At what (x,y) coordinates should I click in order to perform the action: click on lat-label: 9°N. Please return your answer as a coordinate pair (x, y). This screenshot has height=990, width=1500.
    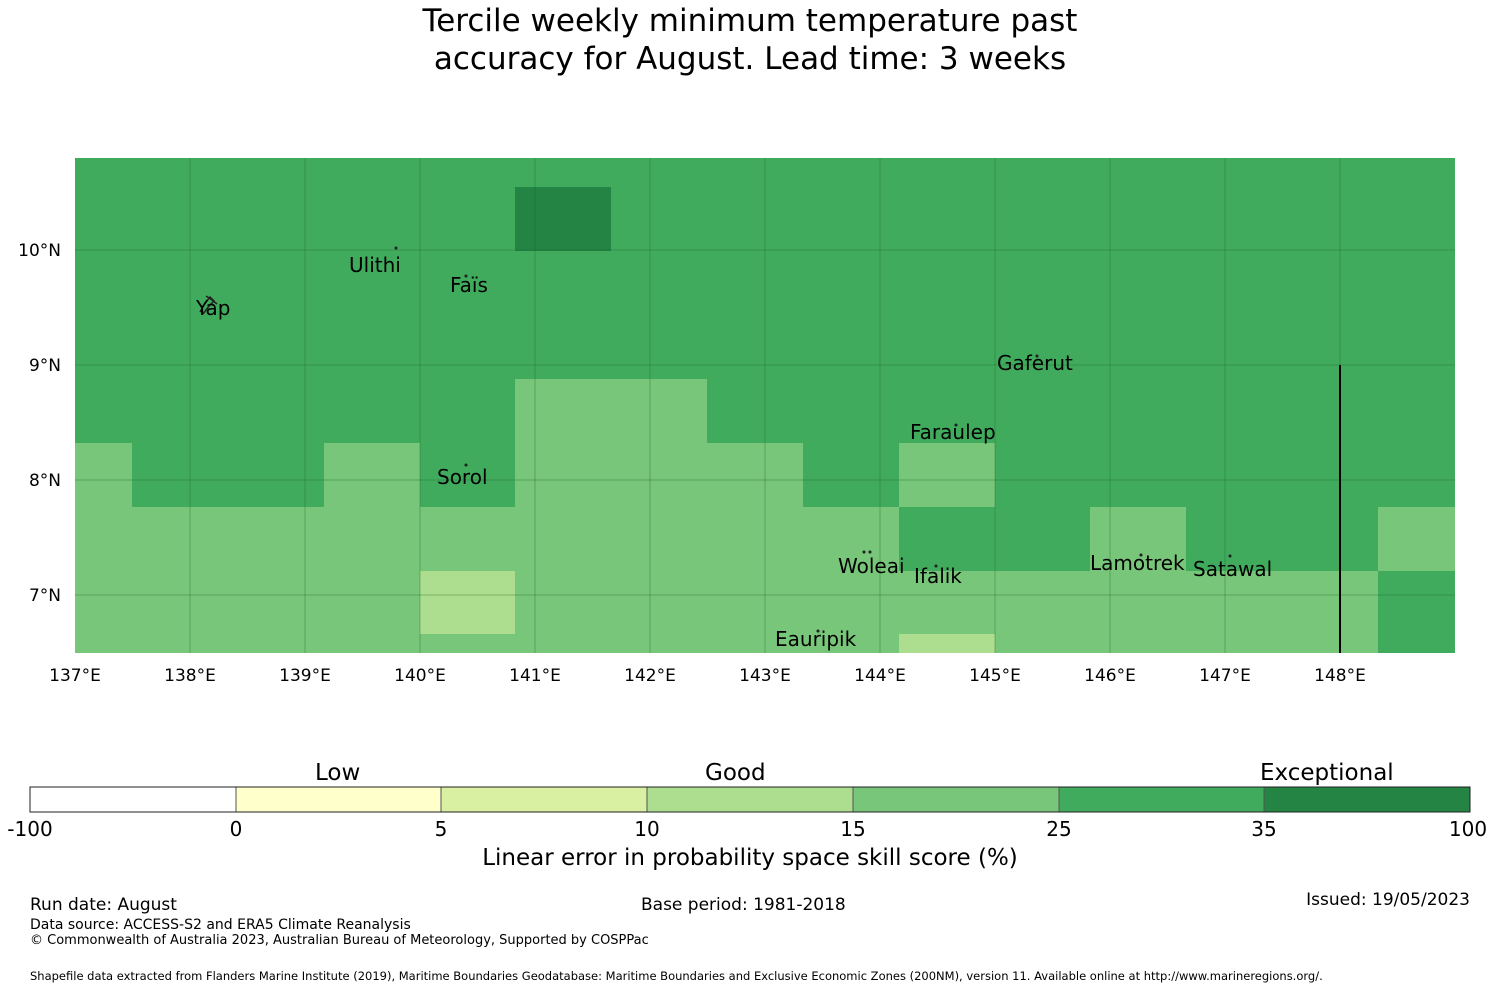
    Looking at the image, I should click on (45, 366).